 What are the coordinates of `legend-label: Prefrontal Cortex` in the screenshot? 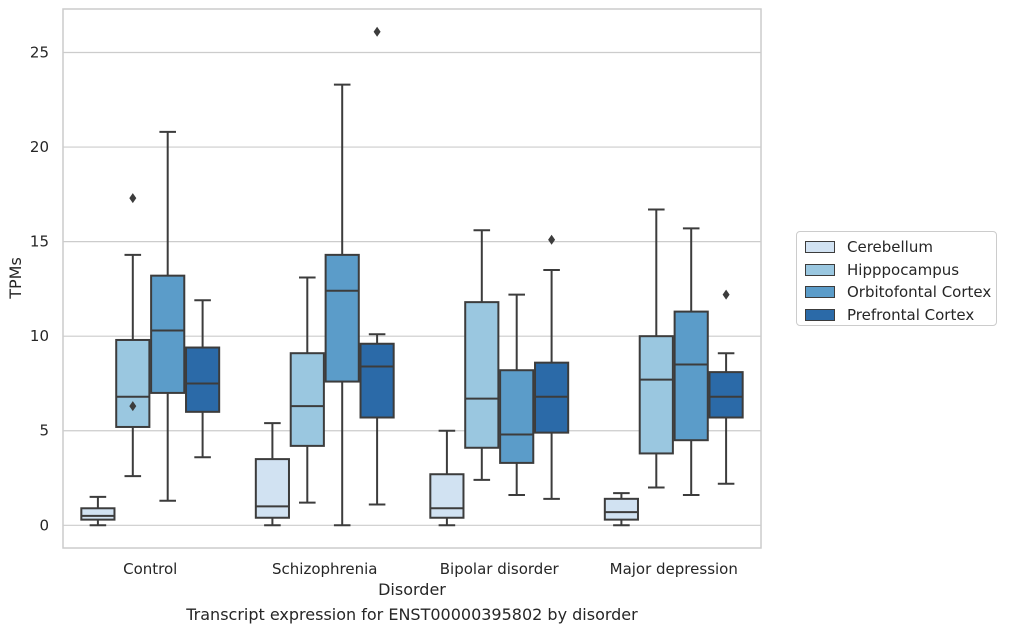 It's located at (911, 315).